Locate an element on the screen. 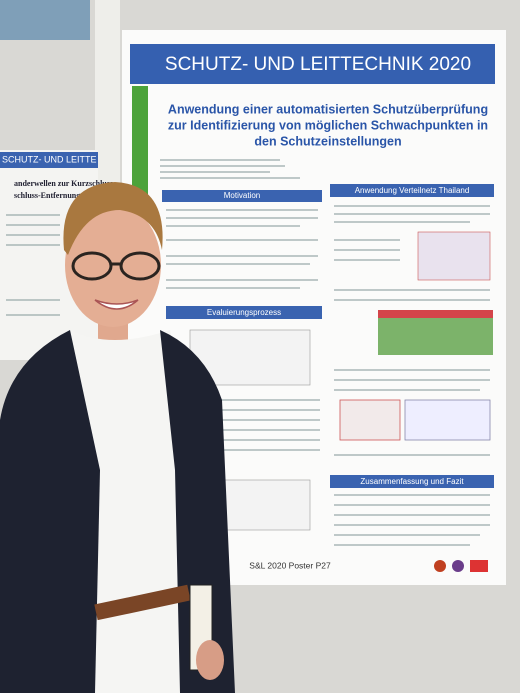  section-title: Zusammenfassung und Fazit is located at coordinates (412, 481).